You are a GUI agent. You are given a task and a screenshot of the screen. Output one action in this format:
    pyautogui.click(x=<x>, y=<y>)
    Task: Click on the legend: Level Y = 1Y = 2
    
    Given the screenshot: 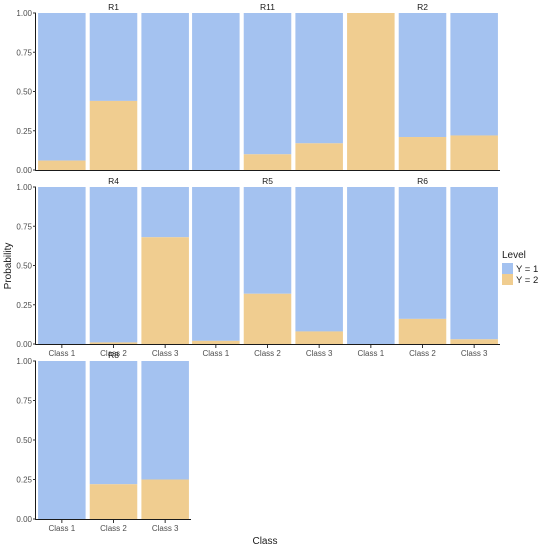 What is the action you would take?
    pyautogui.click(x=520, y=268)
    